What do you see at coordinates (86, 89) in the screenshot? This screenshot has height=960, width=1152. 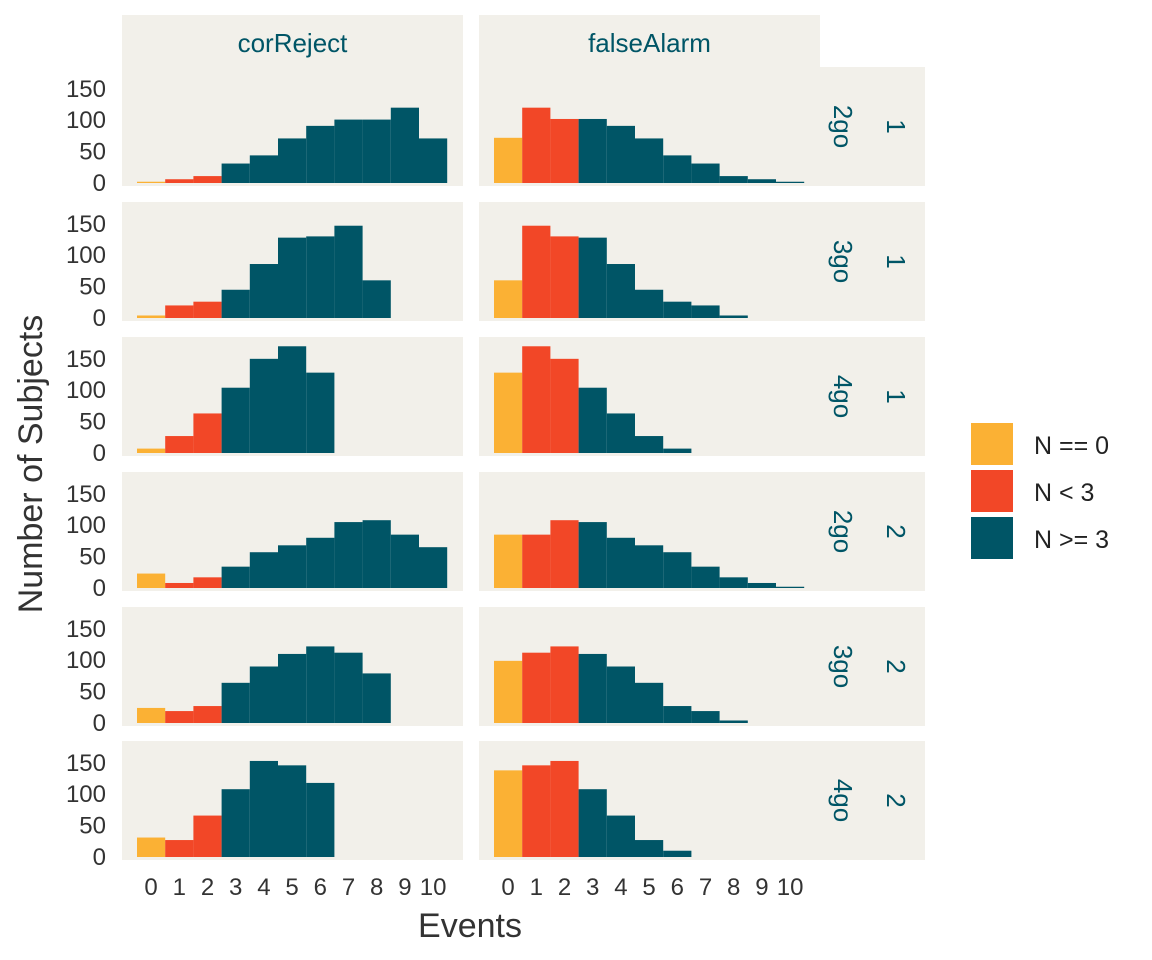 I see `y-tick-label: 150` at bounding box center [86, 89].